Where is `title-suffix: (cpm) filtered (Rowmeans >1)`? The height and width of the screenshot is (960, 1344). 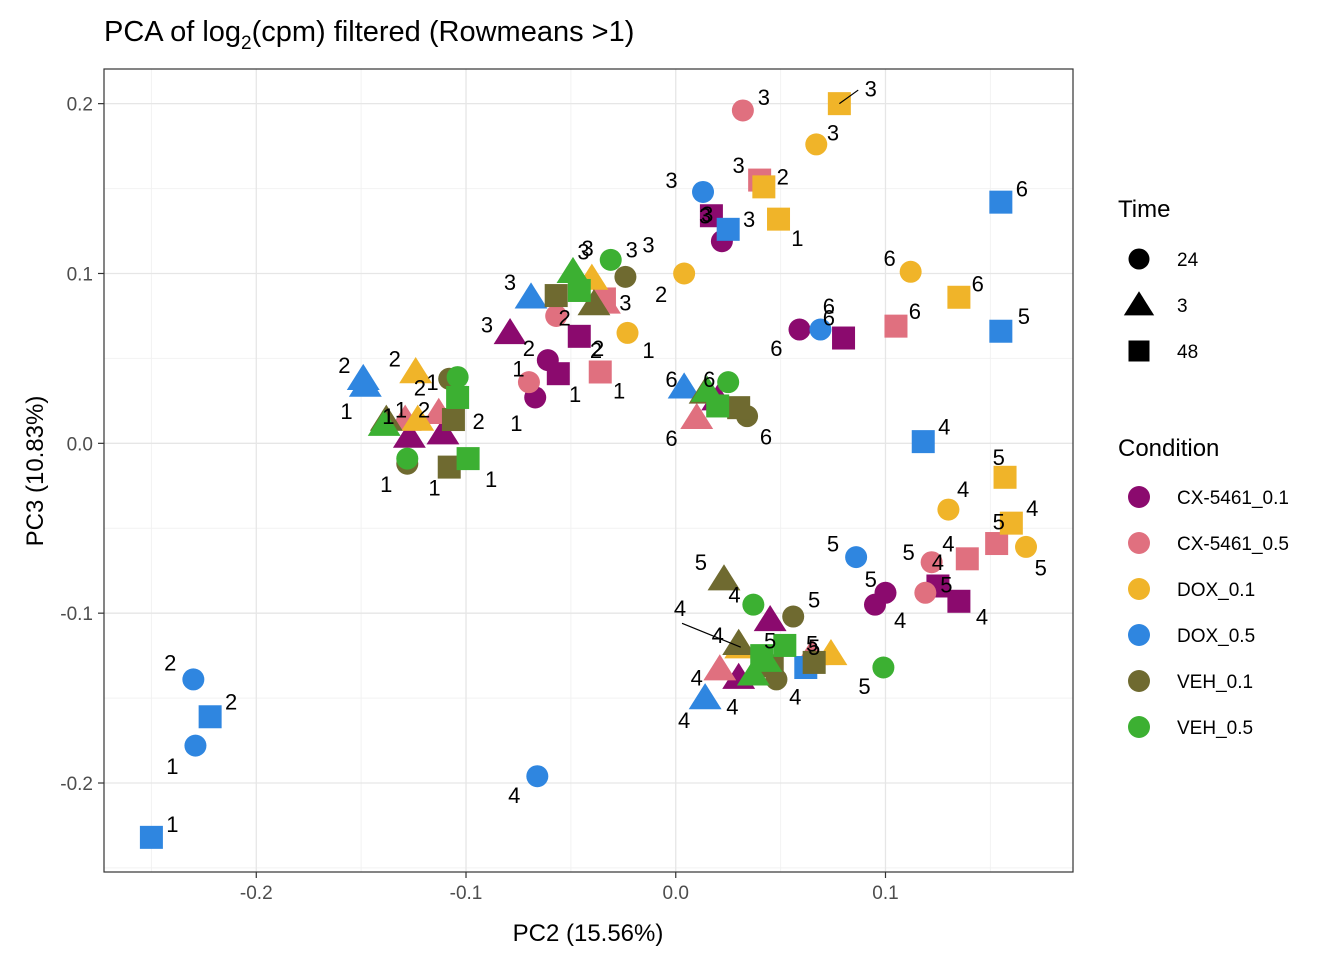 title-suffix: (cpm) filtered (Rowmeans >1) is located at coordinates (443, 32).